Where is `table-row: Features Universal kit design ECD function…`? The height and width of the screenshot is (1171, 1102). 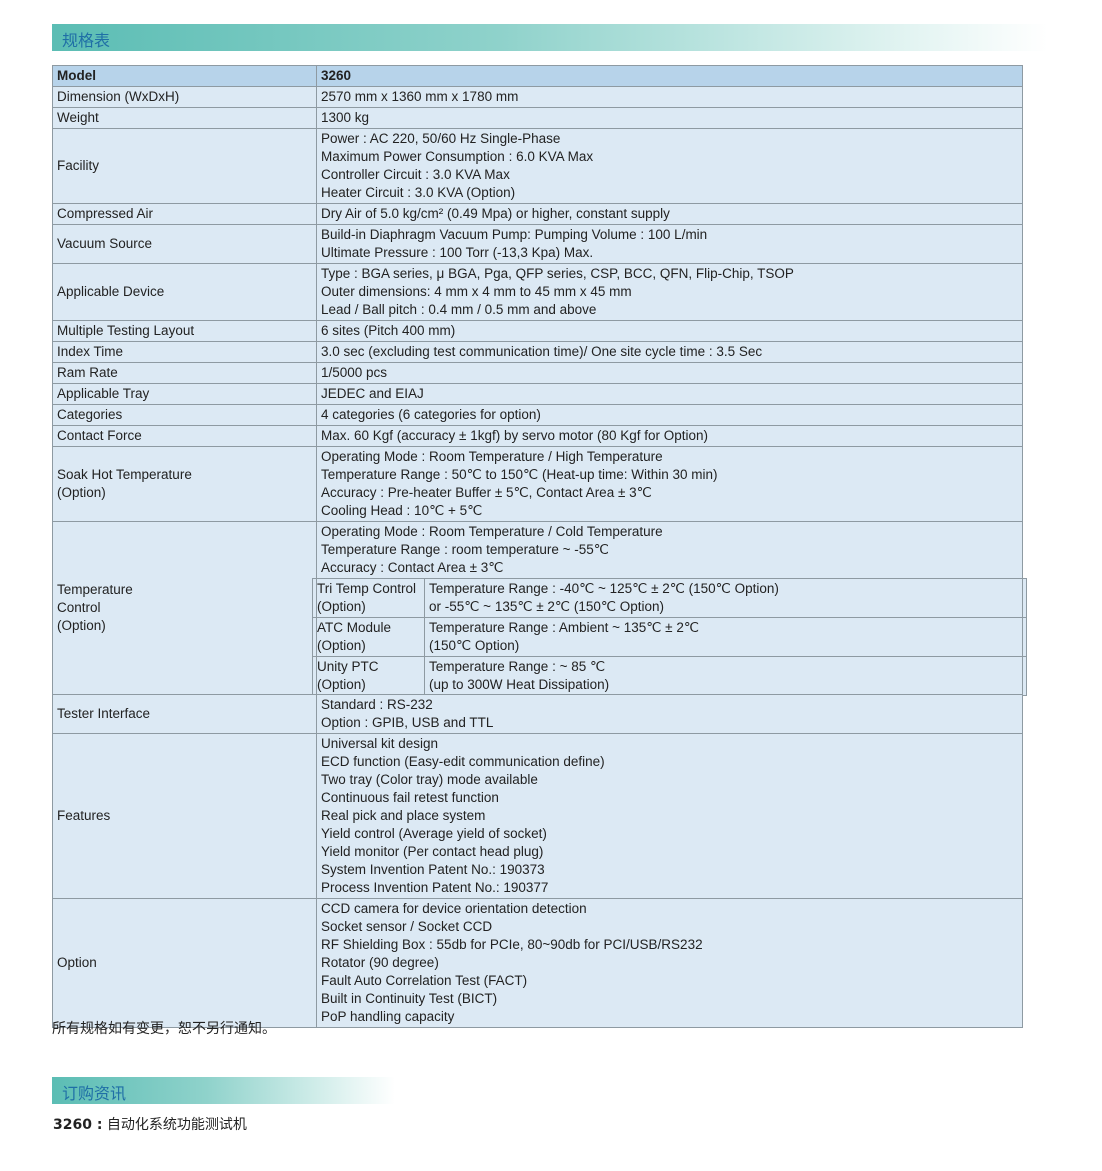
table-row: Features Universal kit design ECD function… is located at coordinates (537, 816).